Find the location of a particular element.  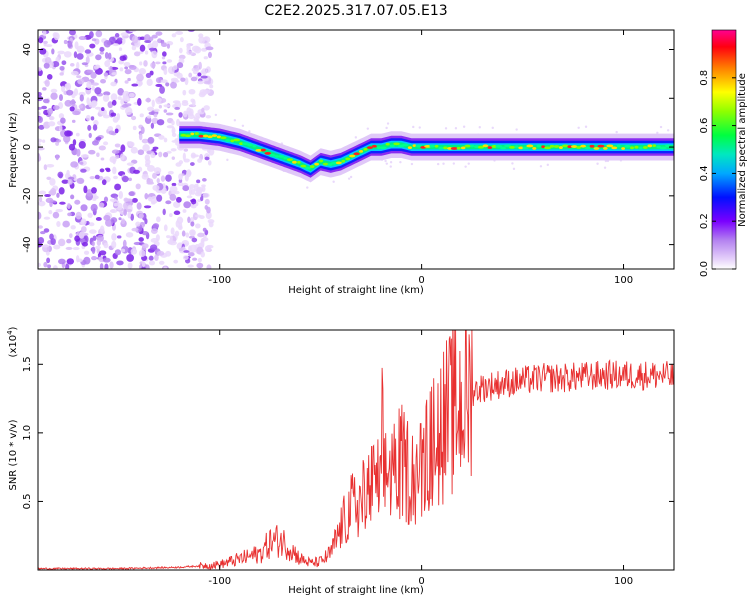

spectrogram-xtick-label: 100 is located at coordinates (623, 280).